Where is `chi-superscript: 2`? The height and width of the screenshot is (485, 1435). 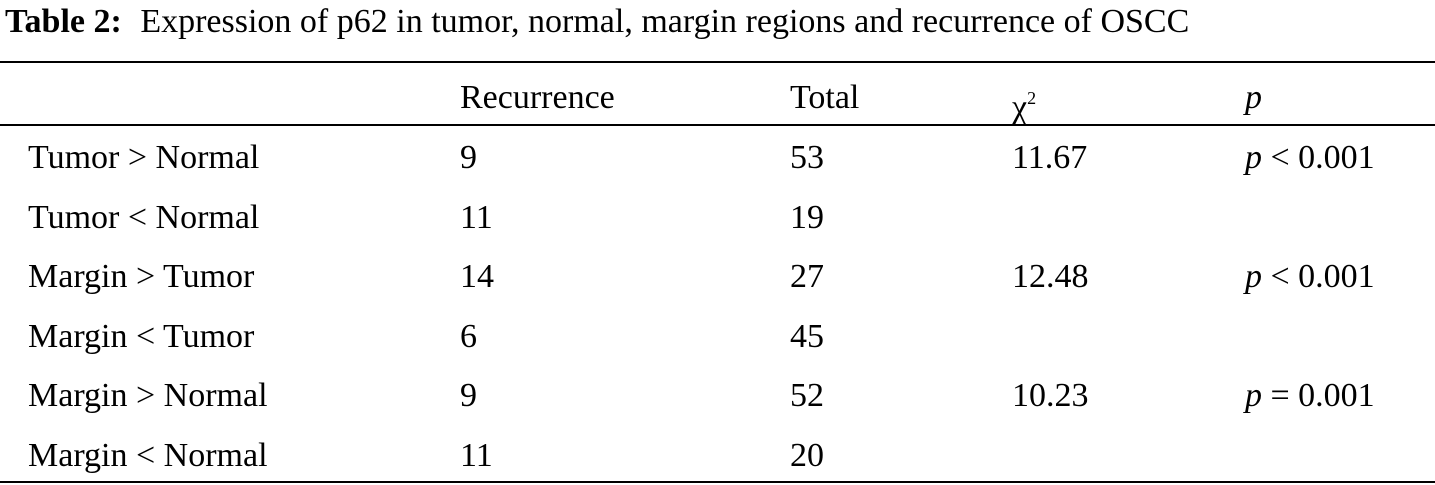 chi-superscript: 2 is located at coordinates (1032, 98).